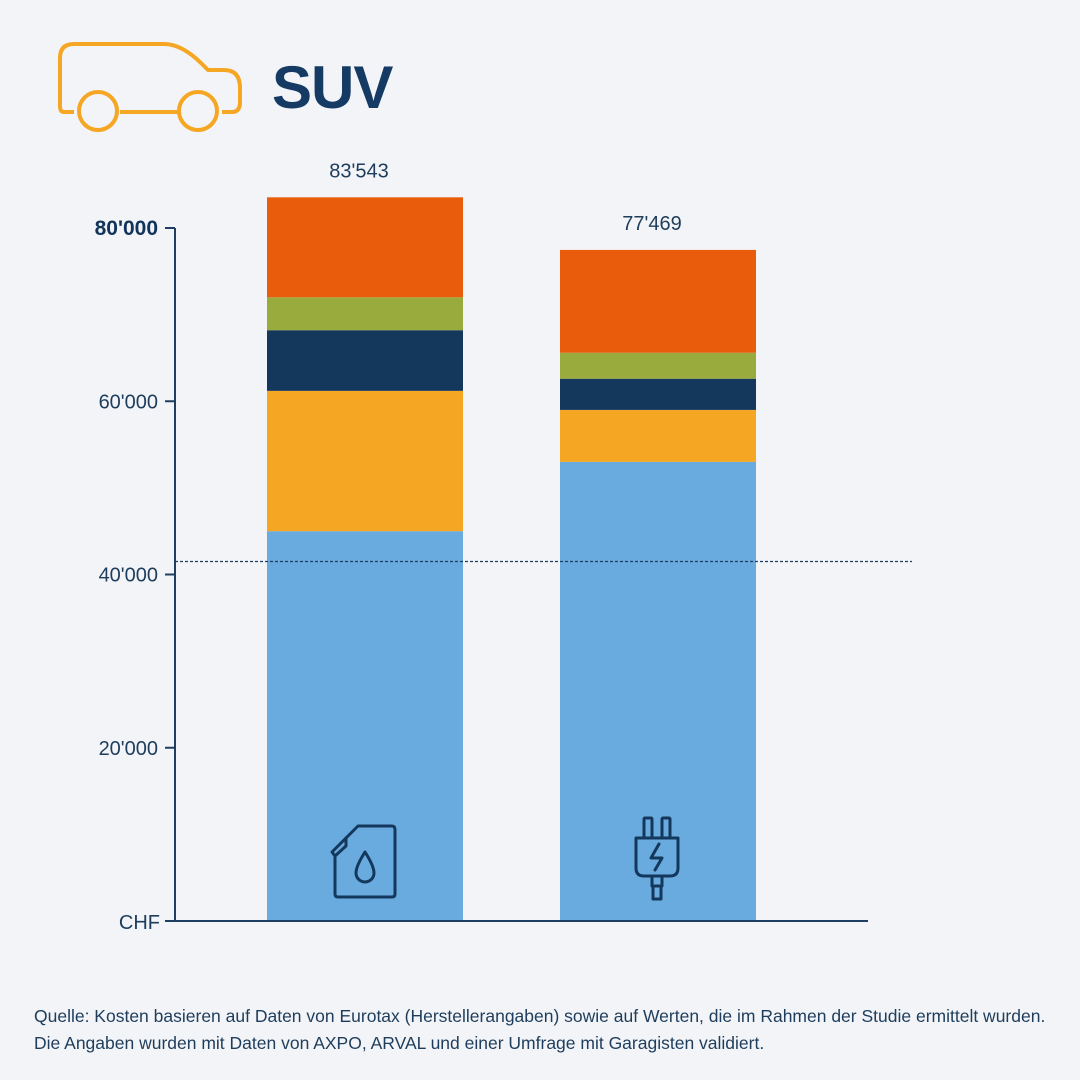  I want to click on chart-title: SUV, so click(332, 87).